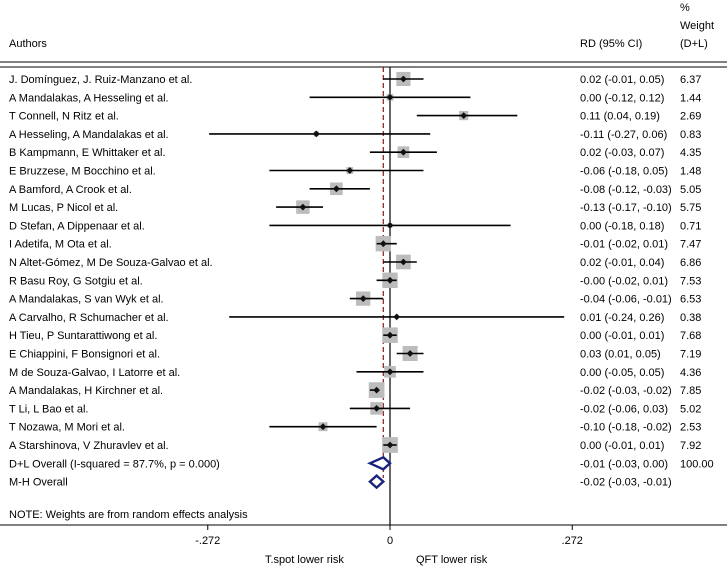 This screenshot has width=727, height=566. I want to click on authors-header: Authors, so click(28, 44).